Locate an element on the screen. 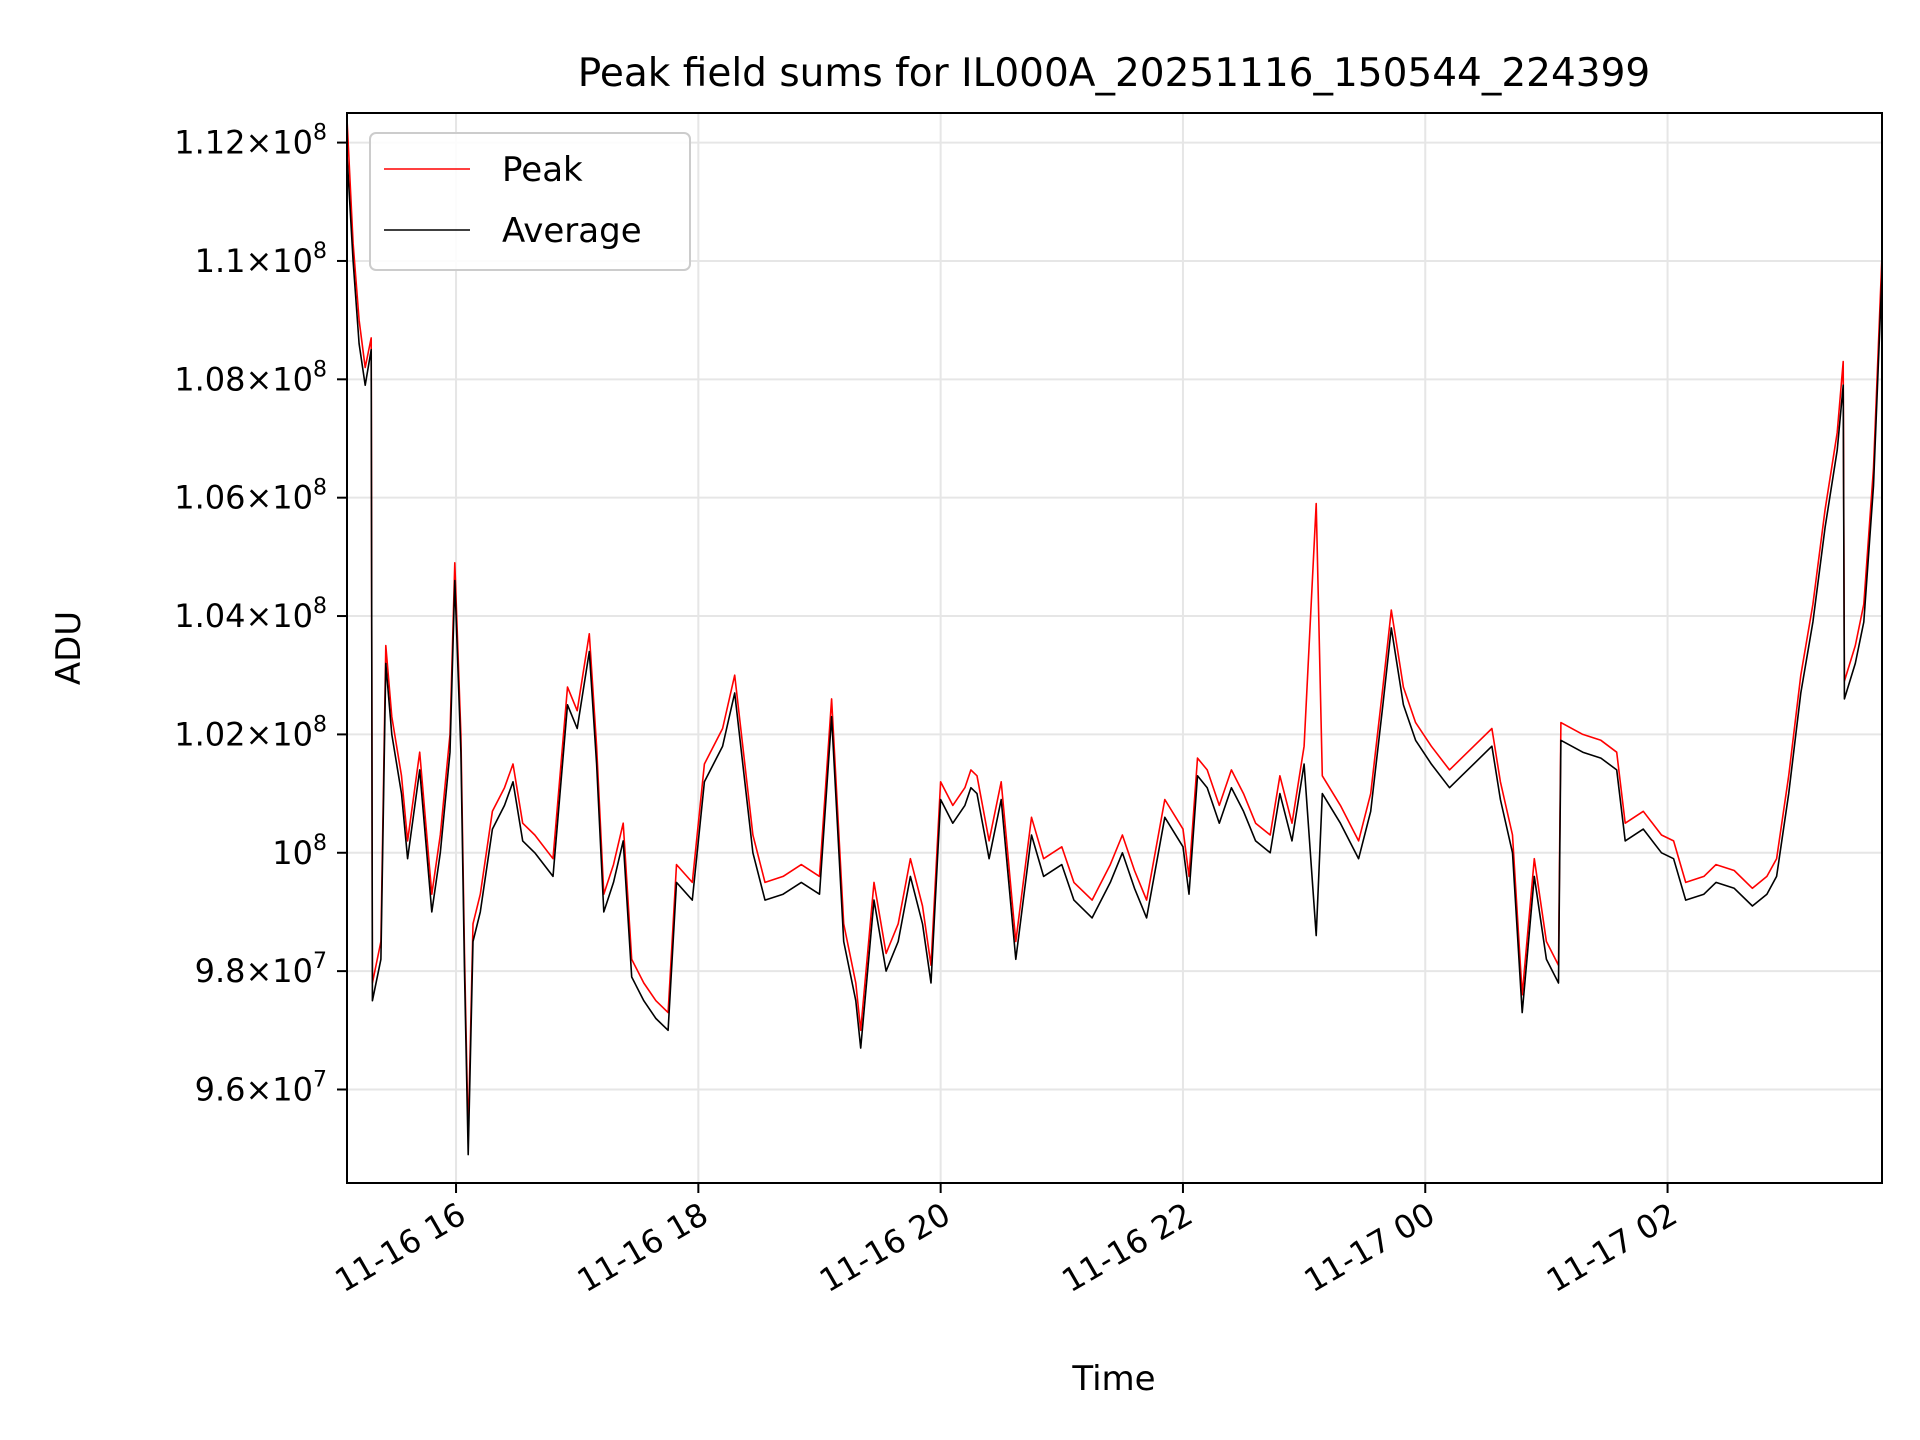  legend-peak-label: Peak is located at coordinates (542, 170).